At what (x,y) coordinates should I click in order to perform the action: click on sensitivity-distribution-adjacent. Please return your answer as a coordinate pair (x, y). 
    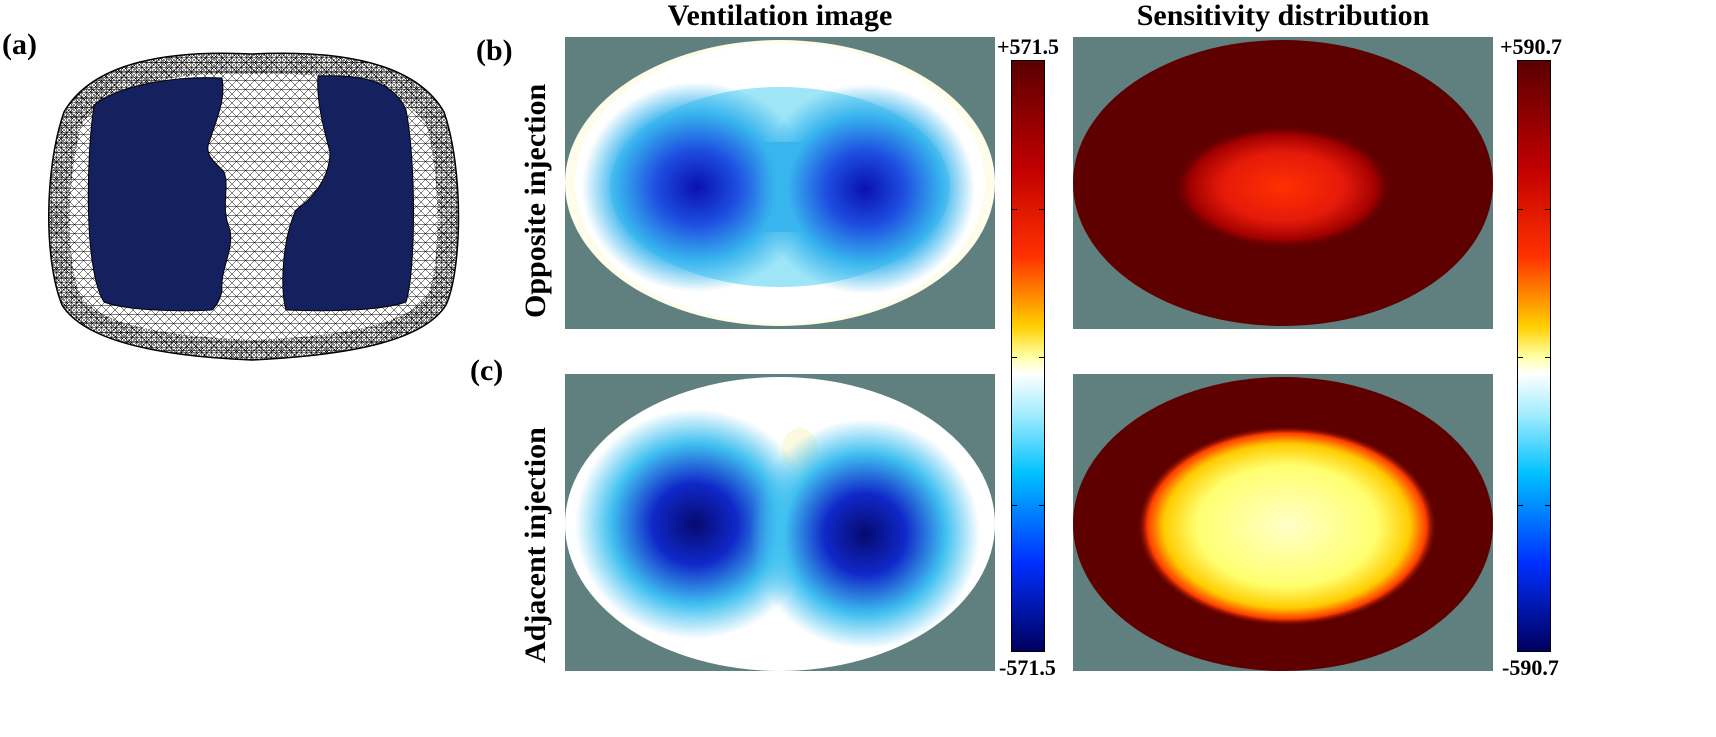
    Looking at the image, I should click on (1283, 522).